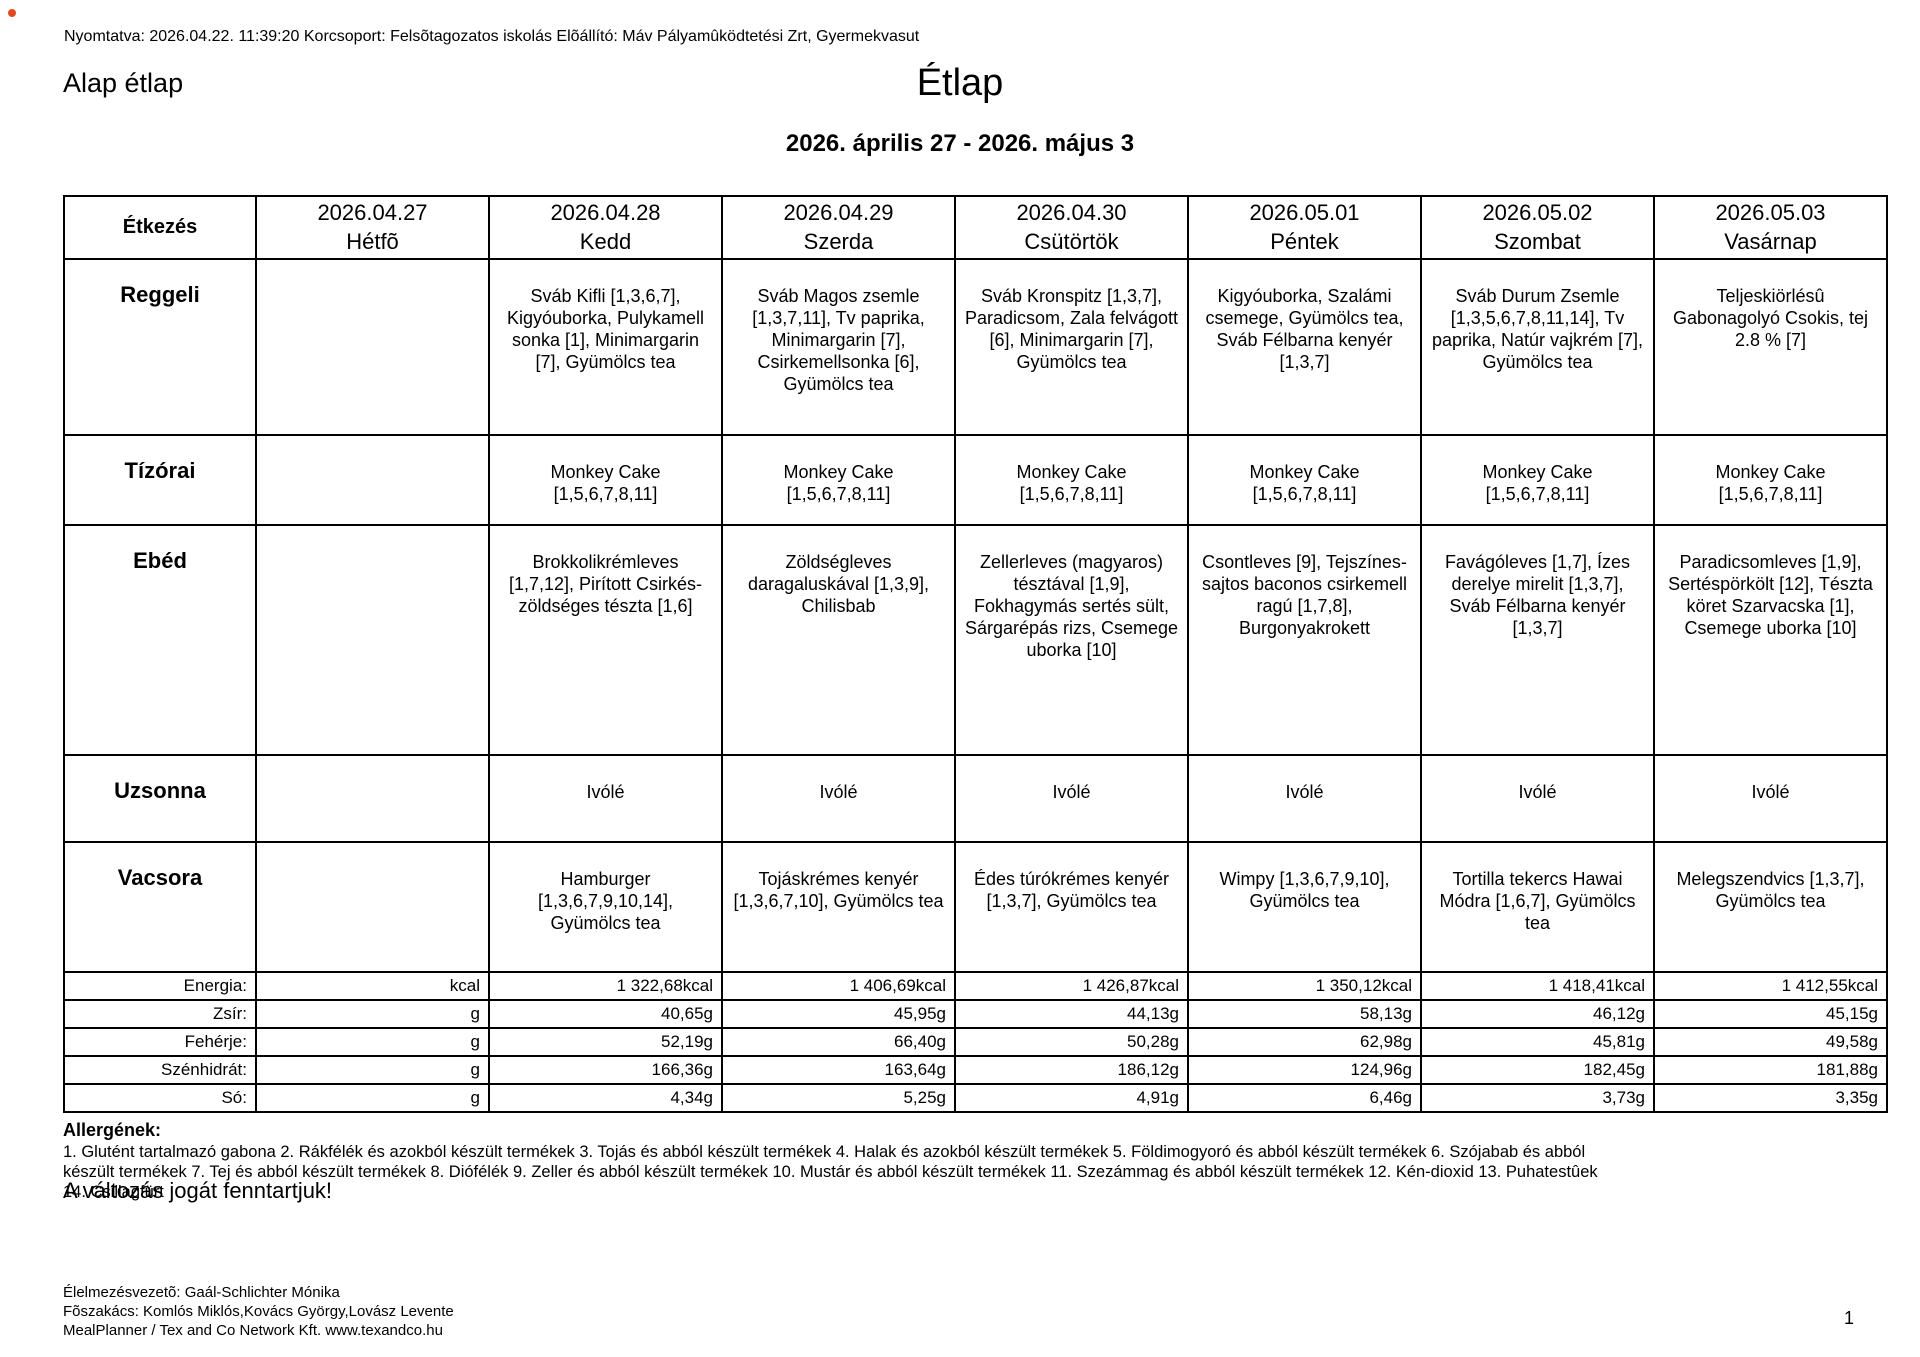  What do you see at coordinates (372, 986) in the screenshot?
I see `nutrient-unit: kcal` at bounding box center [372, 986].